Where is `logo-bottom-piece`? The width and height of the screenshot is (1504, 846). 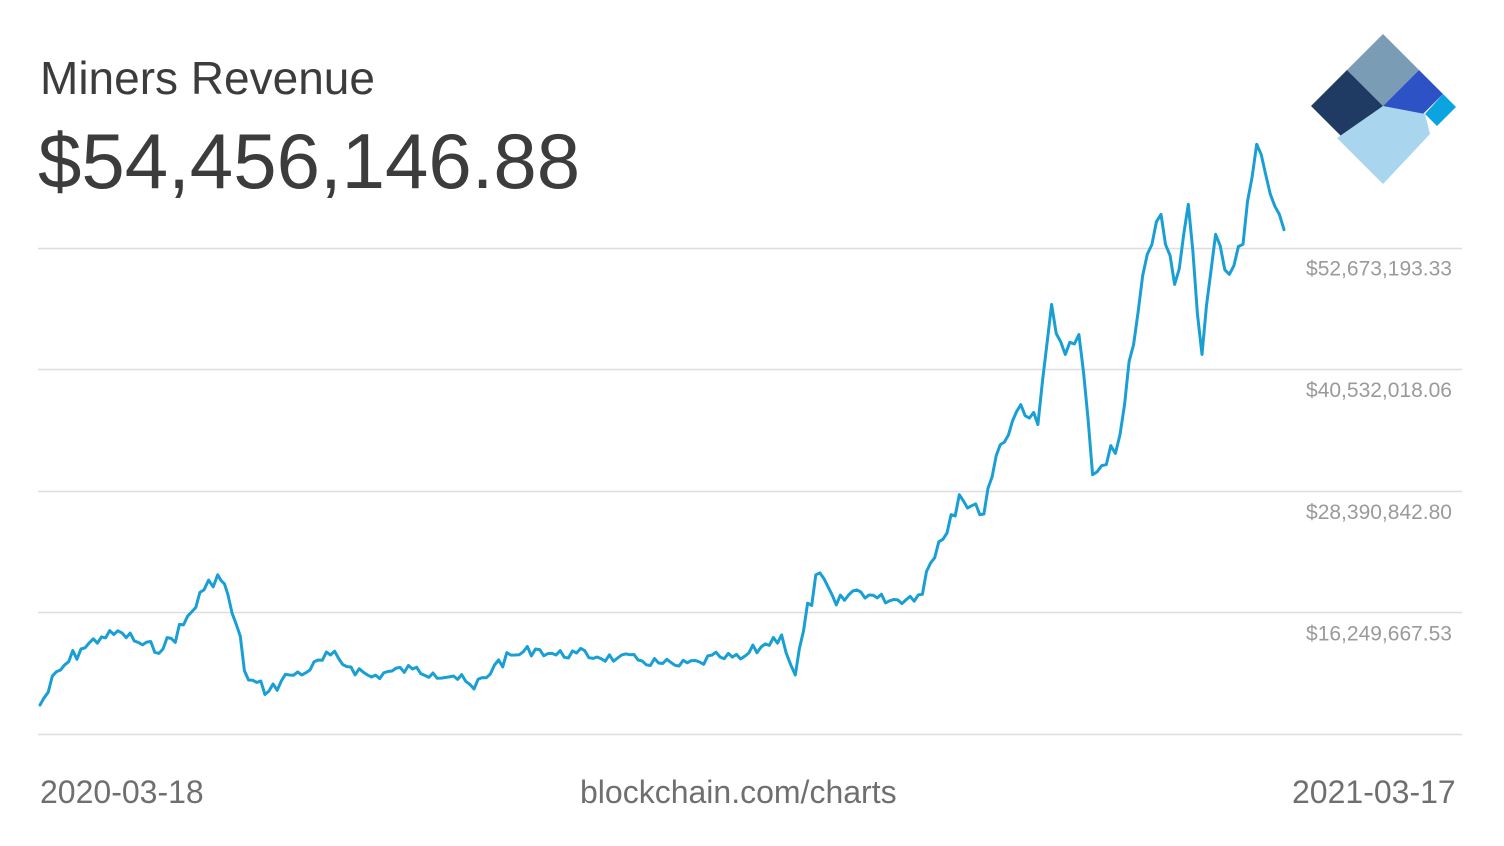
logo-bottom-piece is located at coordinates (1383, 145).